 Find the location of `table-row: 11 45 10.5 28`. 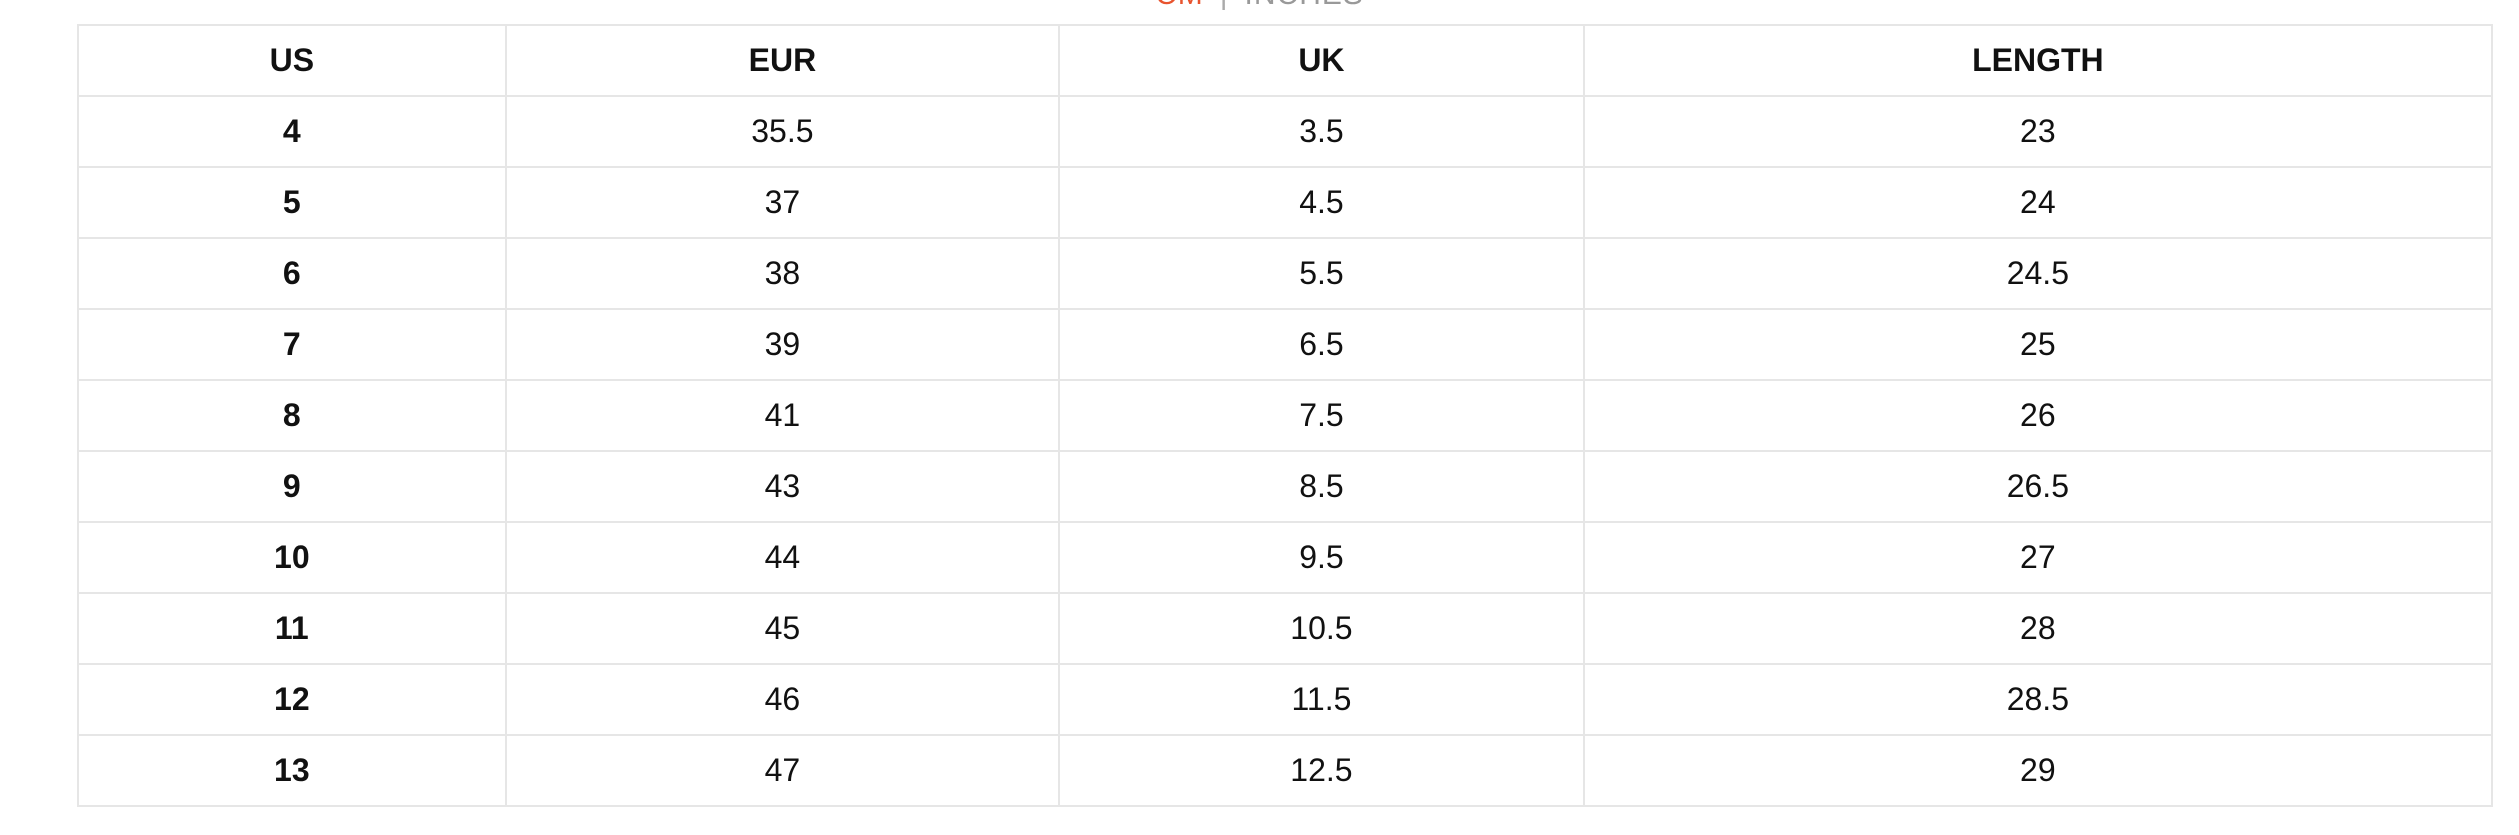

table-row: 11 45 10.5 28 is located at coordinates (1285, 628).